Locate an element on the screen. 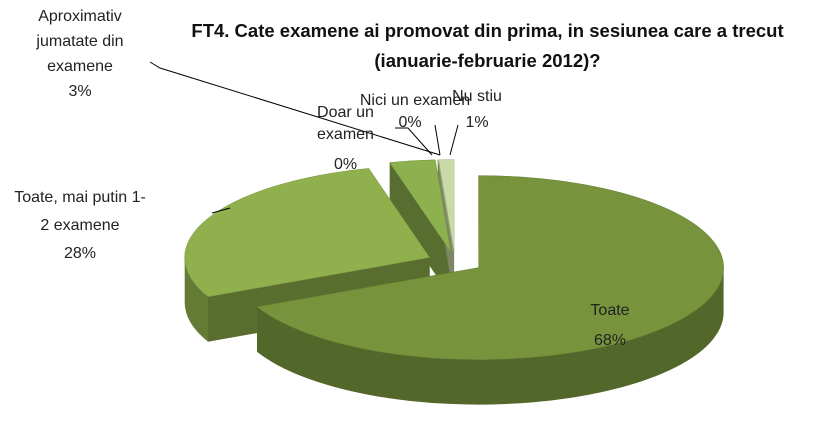 The width and height of the screenshot is (825, 440). slice-side is located at coordinates (420, 229).